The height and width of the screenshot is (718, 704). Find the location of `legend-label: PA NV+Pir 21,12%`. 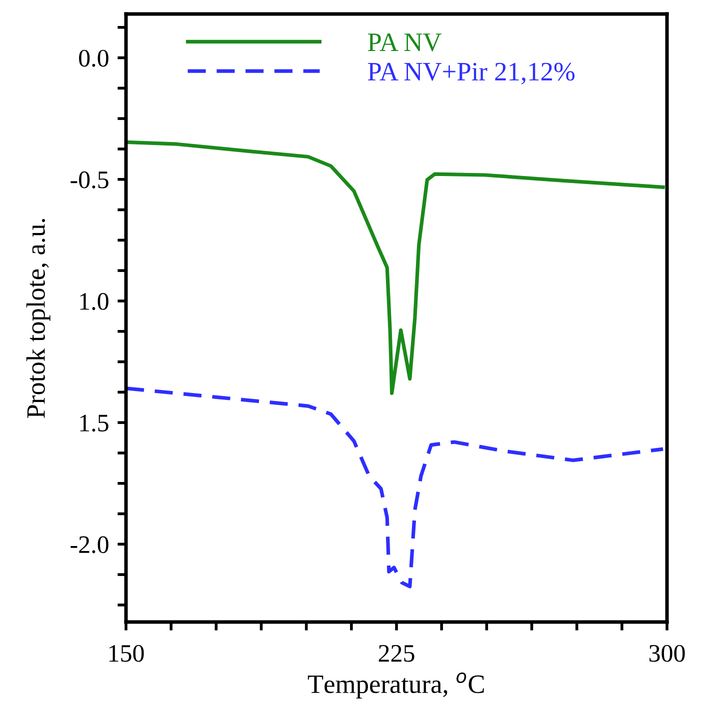

legend-label: PA NV+Pir 21,12% is located at coordinates (471, 73).